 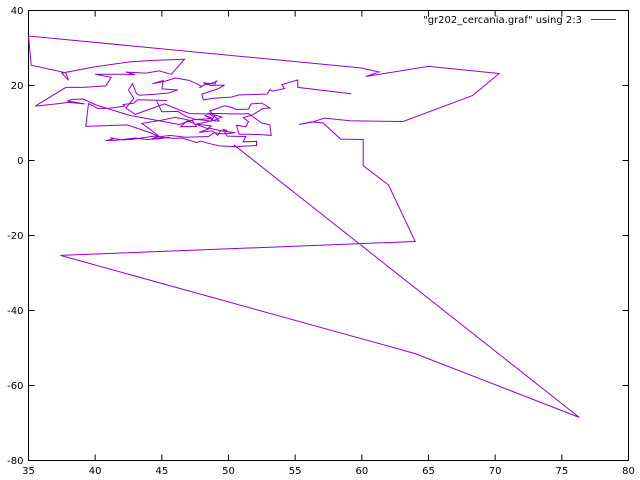 What do you see at coordinates (15, 461) in the screenshot?
I see `y-tick-label: -80` at bounding box center [15, 461].